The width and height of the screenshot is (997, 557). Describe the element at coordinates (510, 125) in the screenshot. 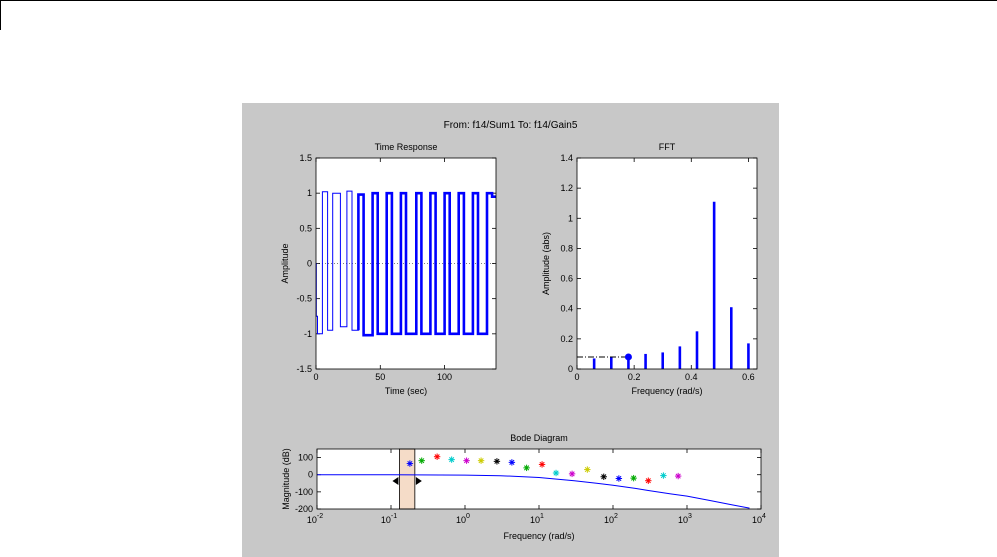

I see `figure-title: From: f14/Sum1 To: f14/Gain5` at that location.